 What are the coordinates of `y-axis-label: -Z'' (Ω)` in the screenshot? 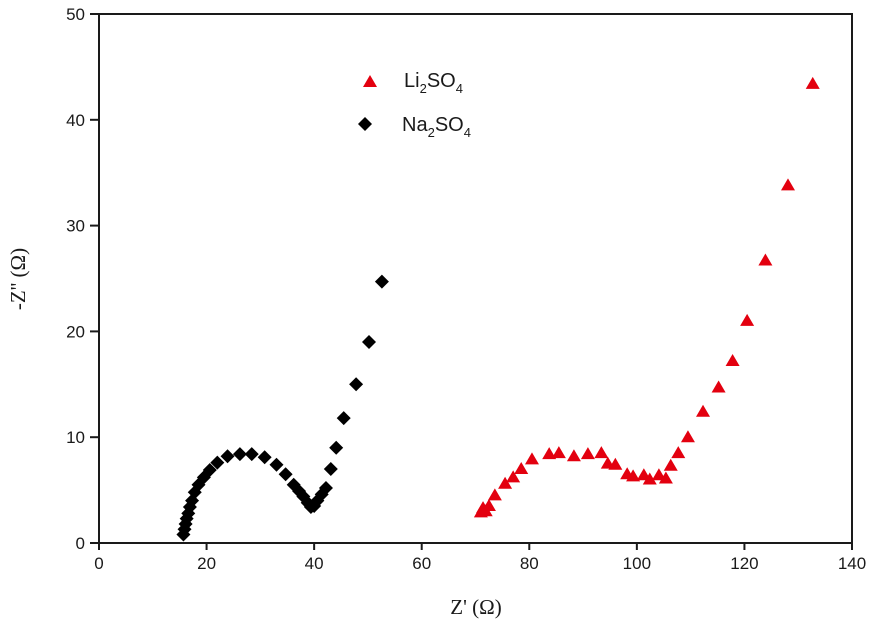 It's located at (18, 279).